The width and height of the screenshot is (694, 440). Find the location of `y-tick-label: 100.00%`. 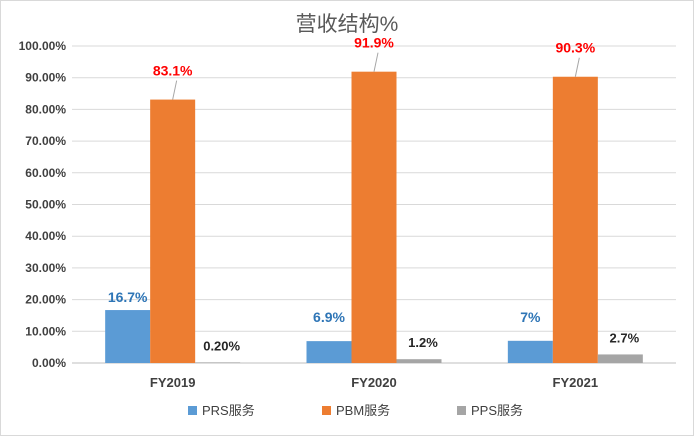

y-tick-label: 100.00% is located at coordinates (43, 46).